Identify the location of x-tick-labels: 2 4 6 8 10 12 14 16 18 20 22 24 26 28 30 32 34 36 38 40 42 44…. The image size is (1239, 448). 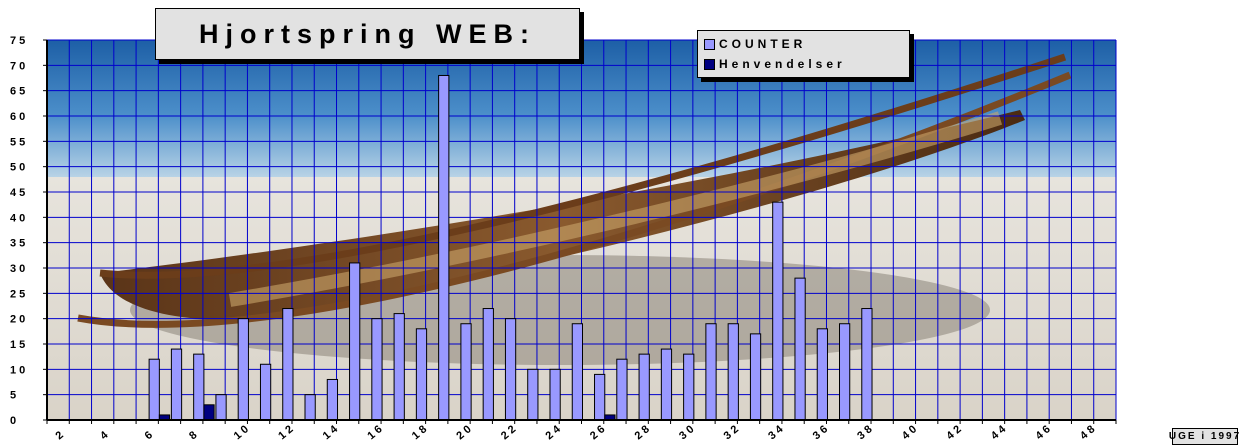
(576, 431).